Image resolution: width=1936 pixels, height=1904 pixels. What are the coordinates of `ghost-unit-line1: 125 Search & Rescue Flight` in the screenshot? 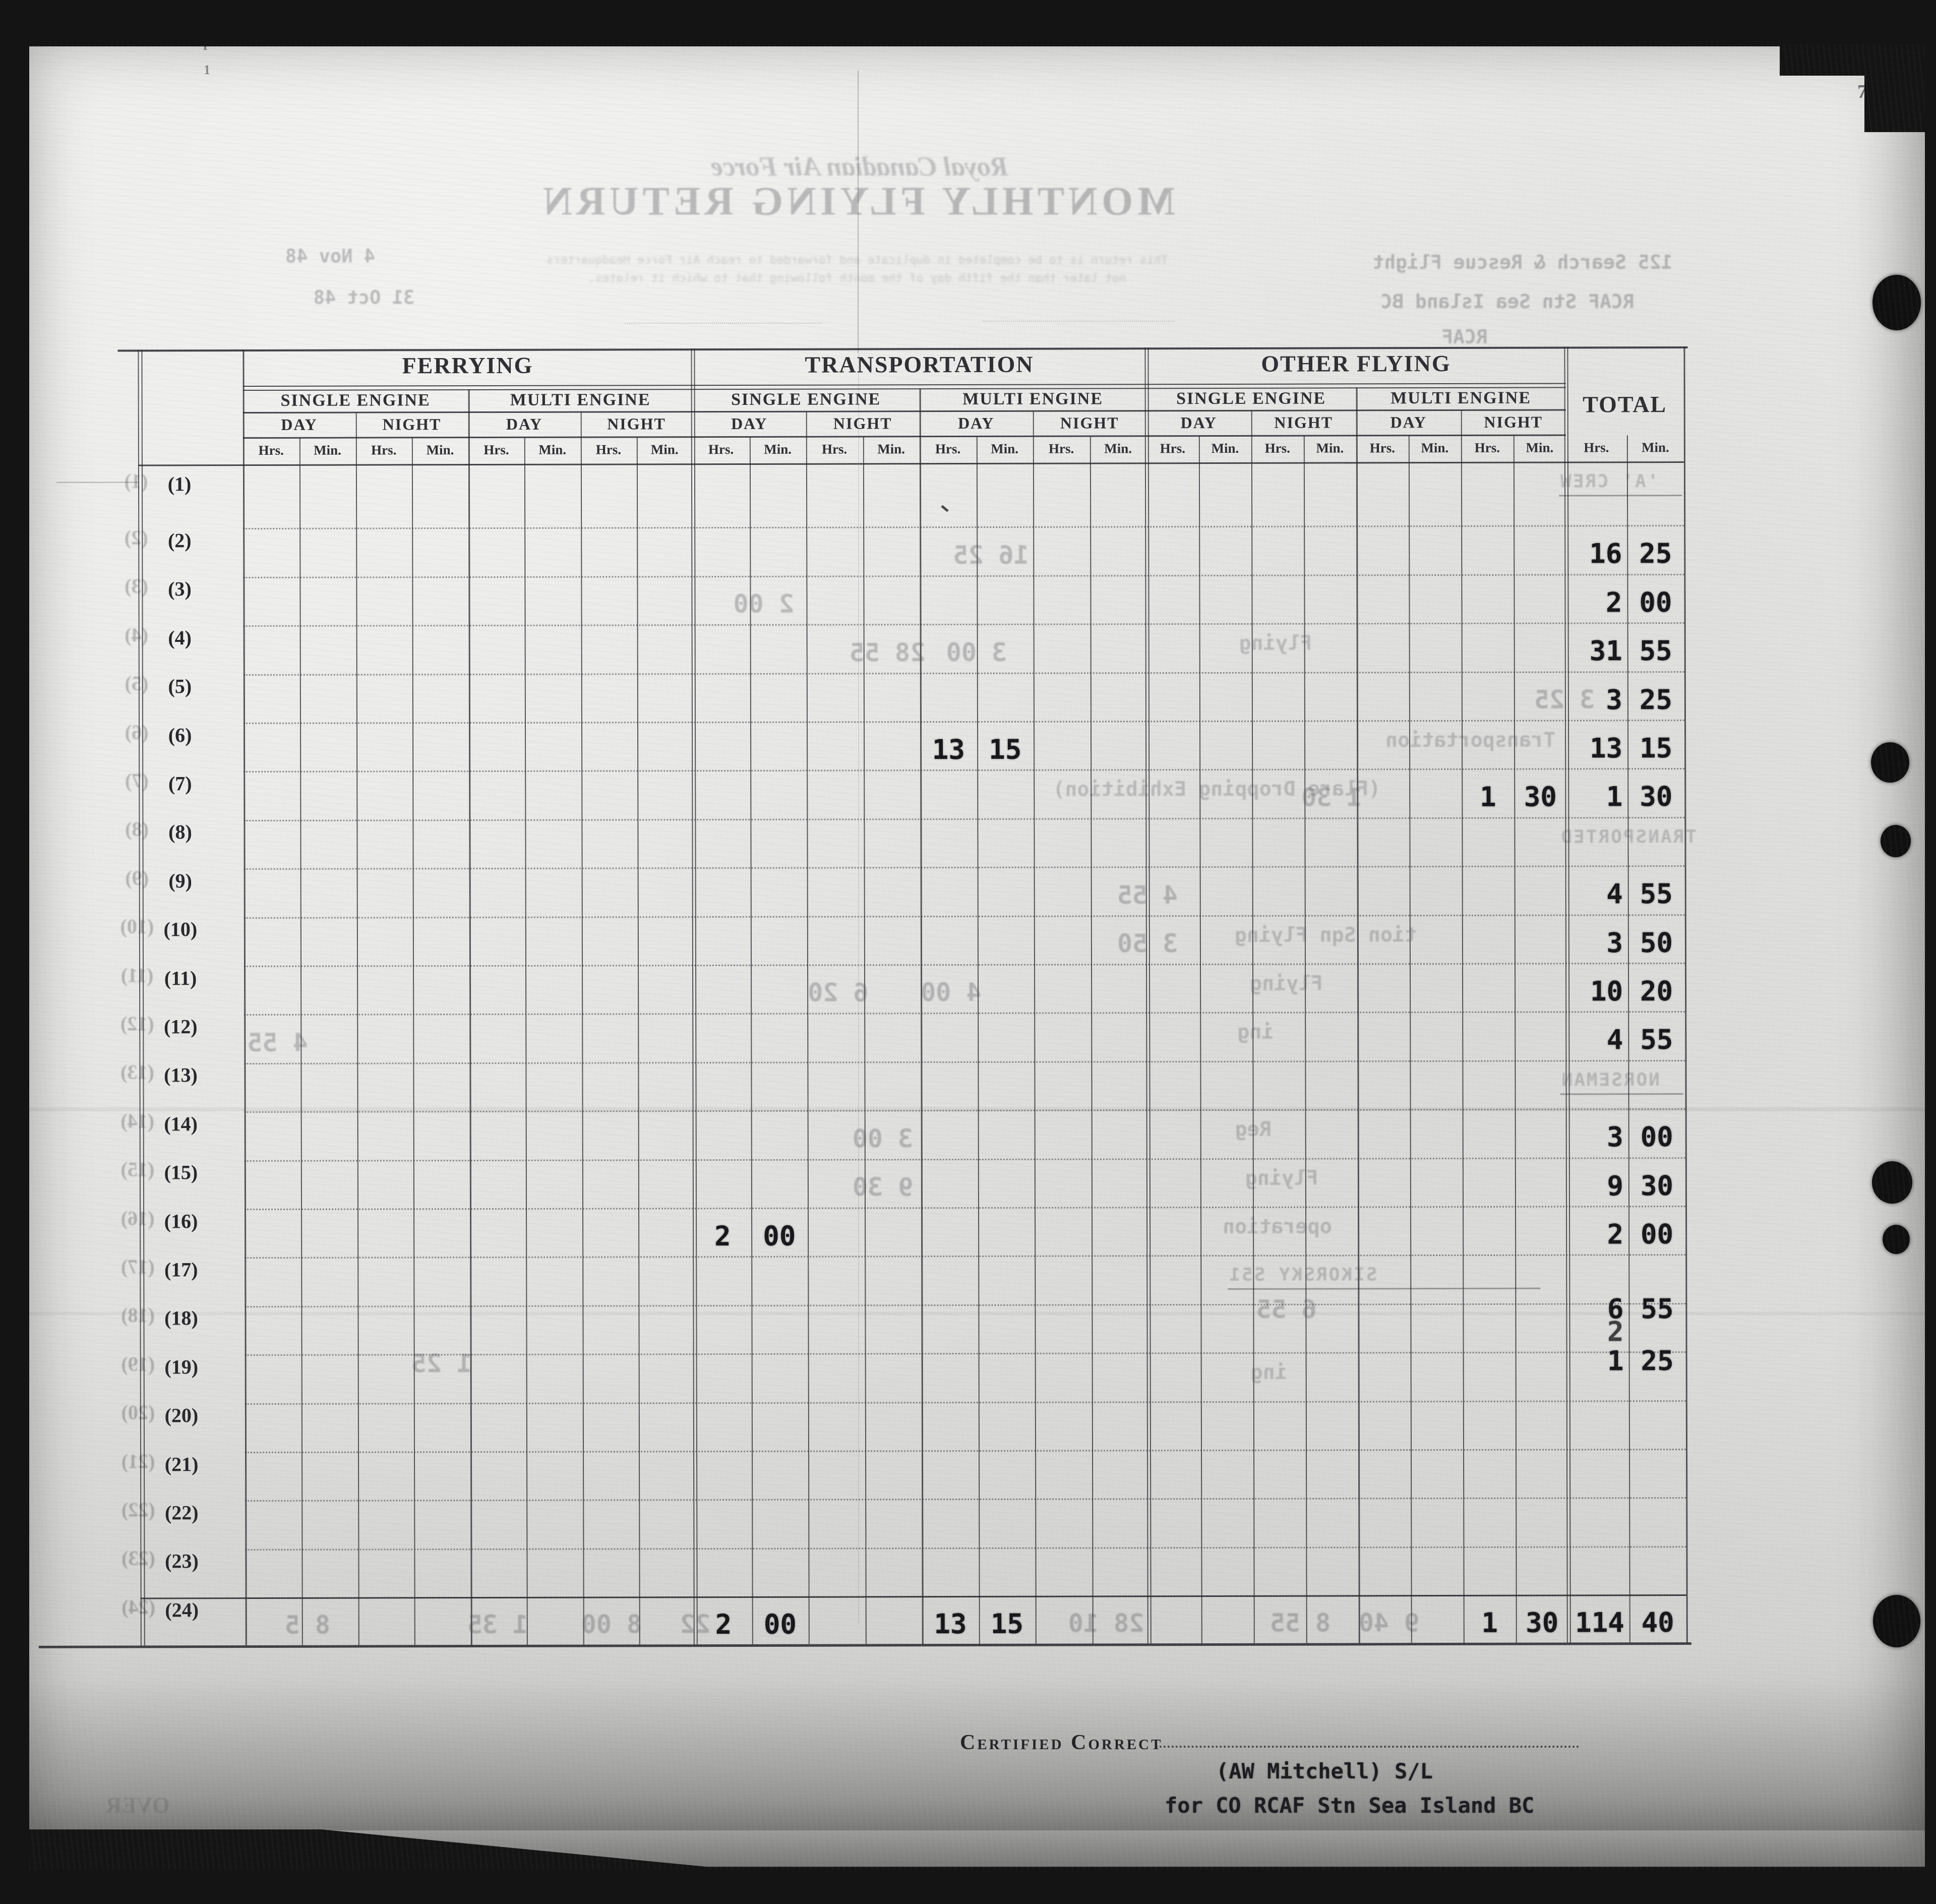 It's located at (1522, 262).